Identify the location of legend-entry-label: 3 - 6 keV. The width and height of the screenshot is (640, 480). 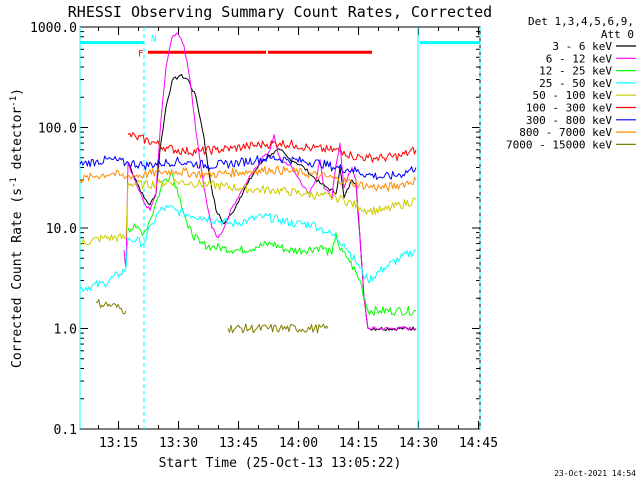
(582, 46).